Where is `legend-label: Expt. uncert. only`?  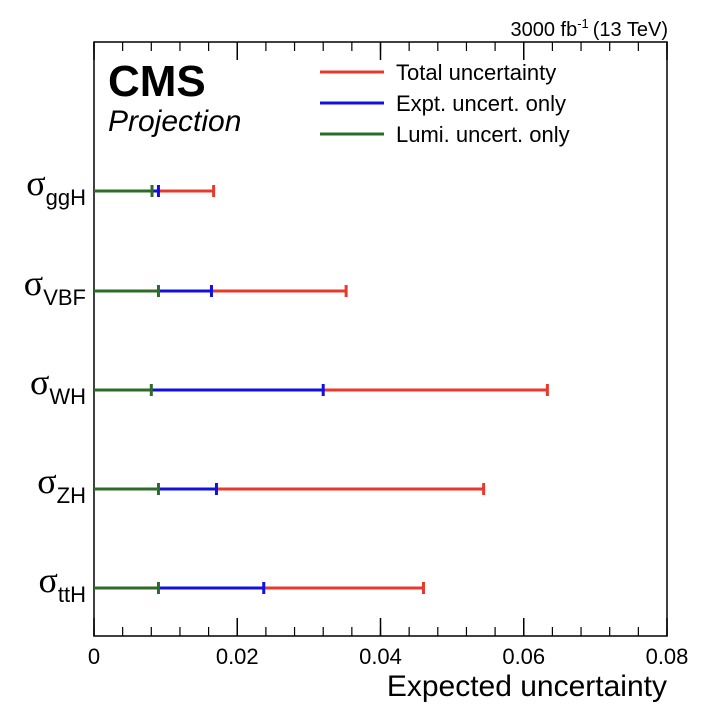
legend-label: Expt. uncert. only is located at coordinates (481, 103).